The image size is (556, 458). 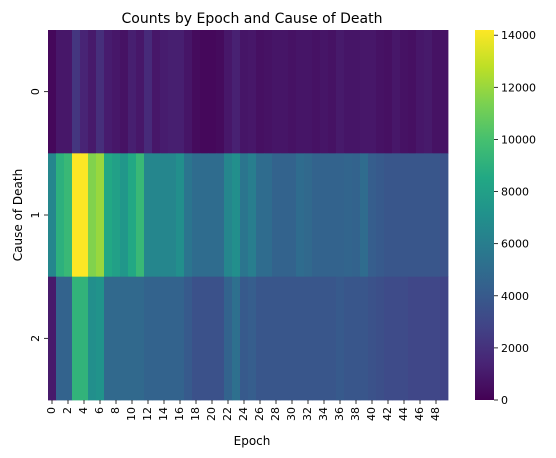 I want to click on colorbar-tick-label: 12000, so click(x=518, y=87).